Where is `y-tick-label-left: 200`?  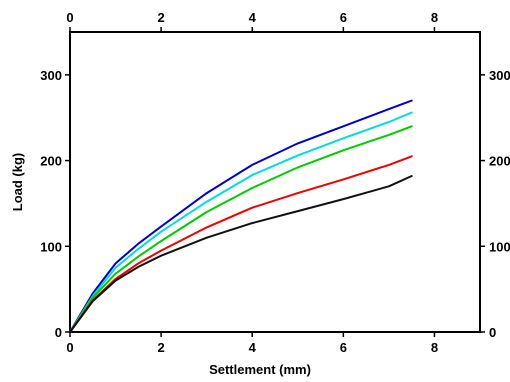
y-tick-label-left: 200 is located at coordinates (51, 161).